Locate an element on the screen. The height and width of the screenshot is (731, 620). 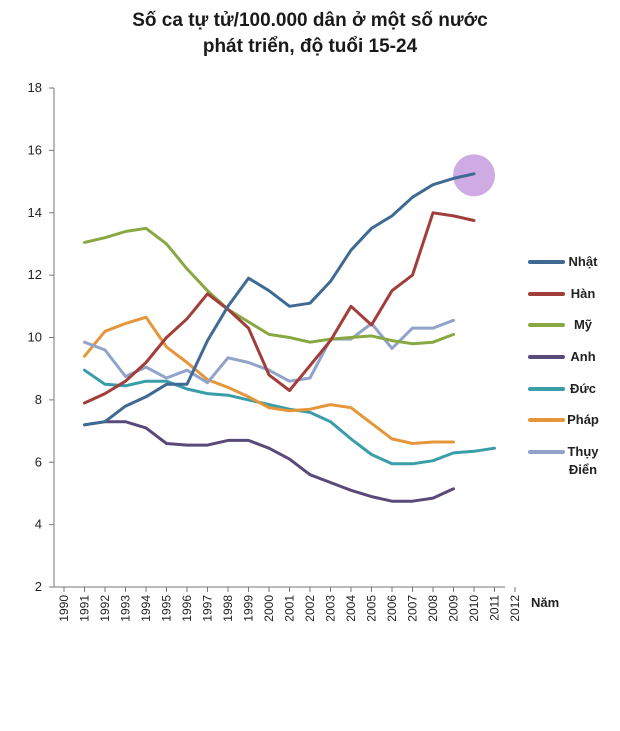
x-tick-label: 2012 is located at coordinates (515, 608).